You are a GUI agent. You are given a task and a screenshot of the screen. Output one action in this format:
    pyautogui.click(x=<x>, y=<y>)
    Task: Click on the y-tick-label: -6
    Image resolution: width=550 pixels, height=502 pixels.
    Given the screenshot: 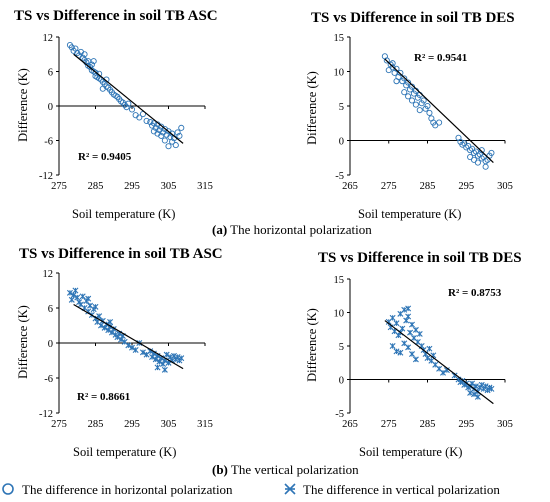 What is the action you would take?
    pyautogui.click(x=48, y=379)
    